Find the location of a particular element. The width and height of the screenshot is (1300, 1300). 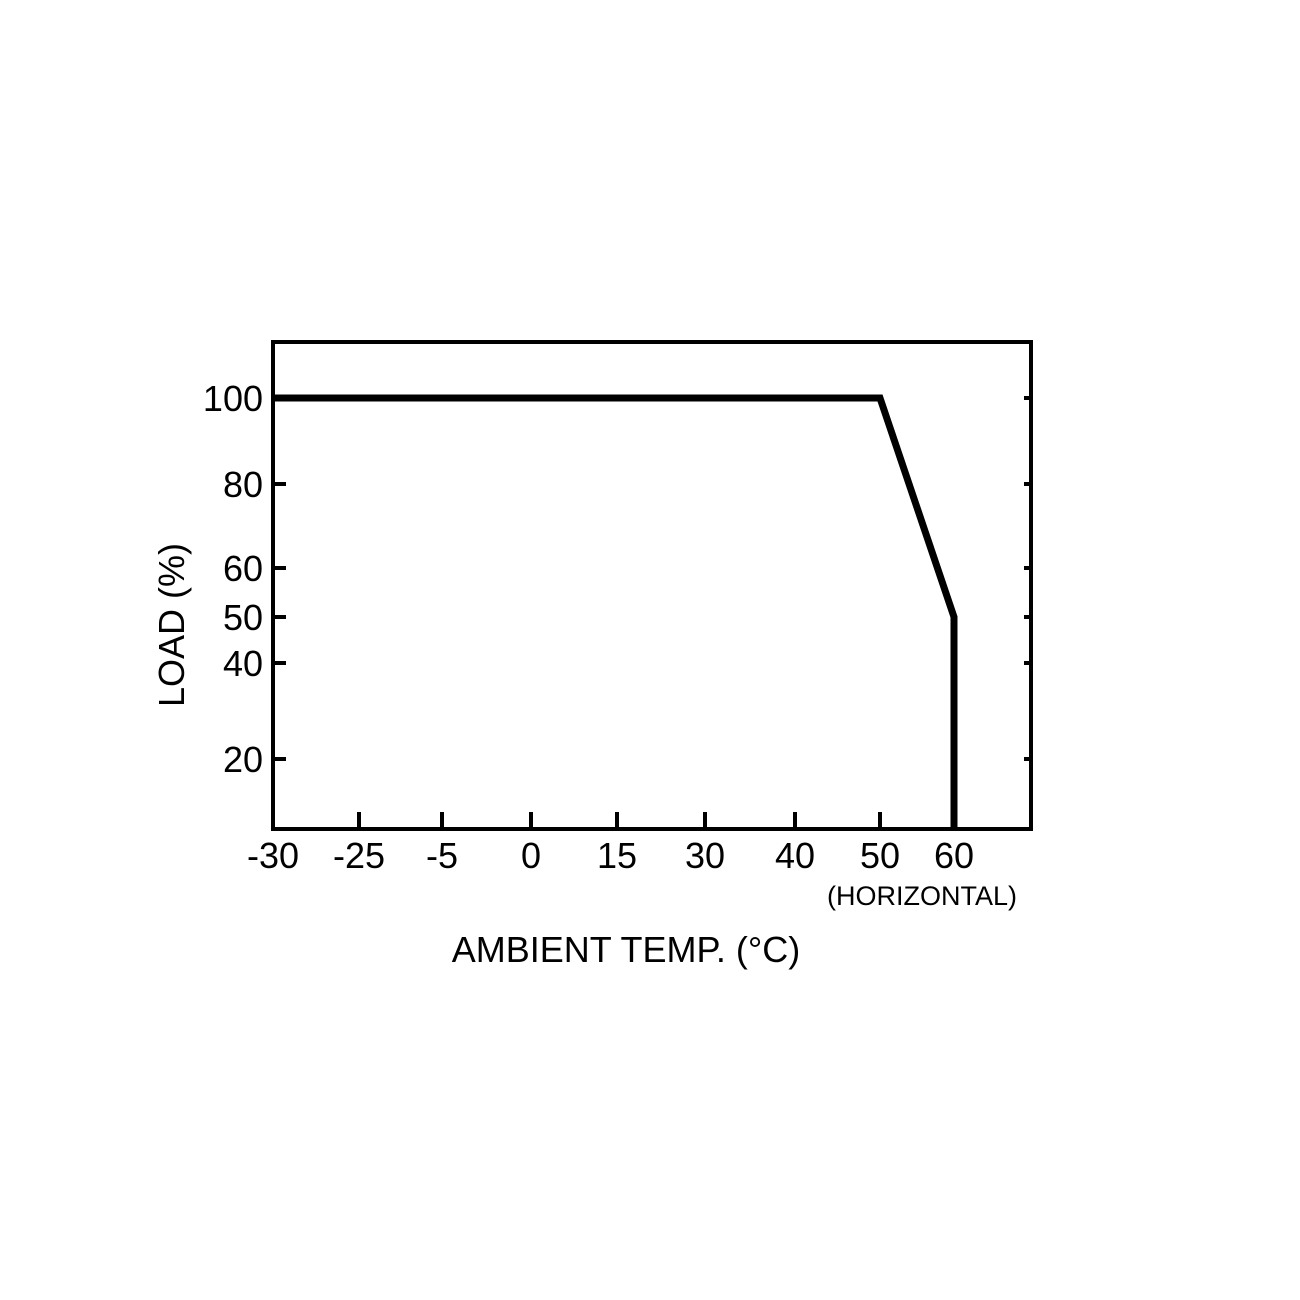

x-axis-note: (HORIZONTAL) is located at coordinates (922, 896).